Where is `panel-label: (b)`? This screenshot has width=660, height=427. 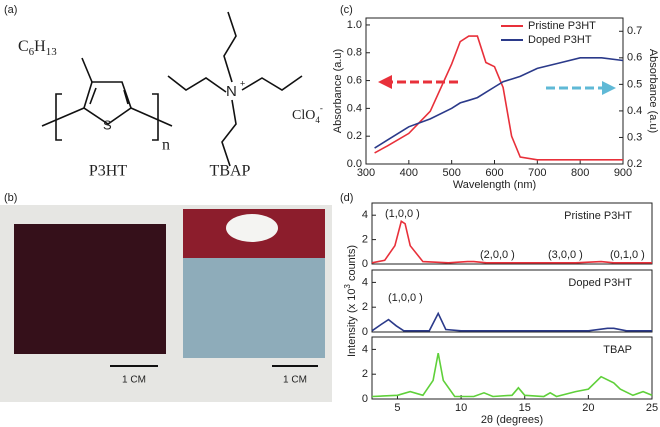 panel-label: (b) is located at coordinates (10, 198).